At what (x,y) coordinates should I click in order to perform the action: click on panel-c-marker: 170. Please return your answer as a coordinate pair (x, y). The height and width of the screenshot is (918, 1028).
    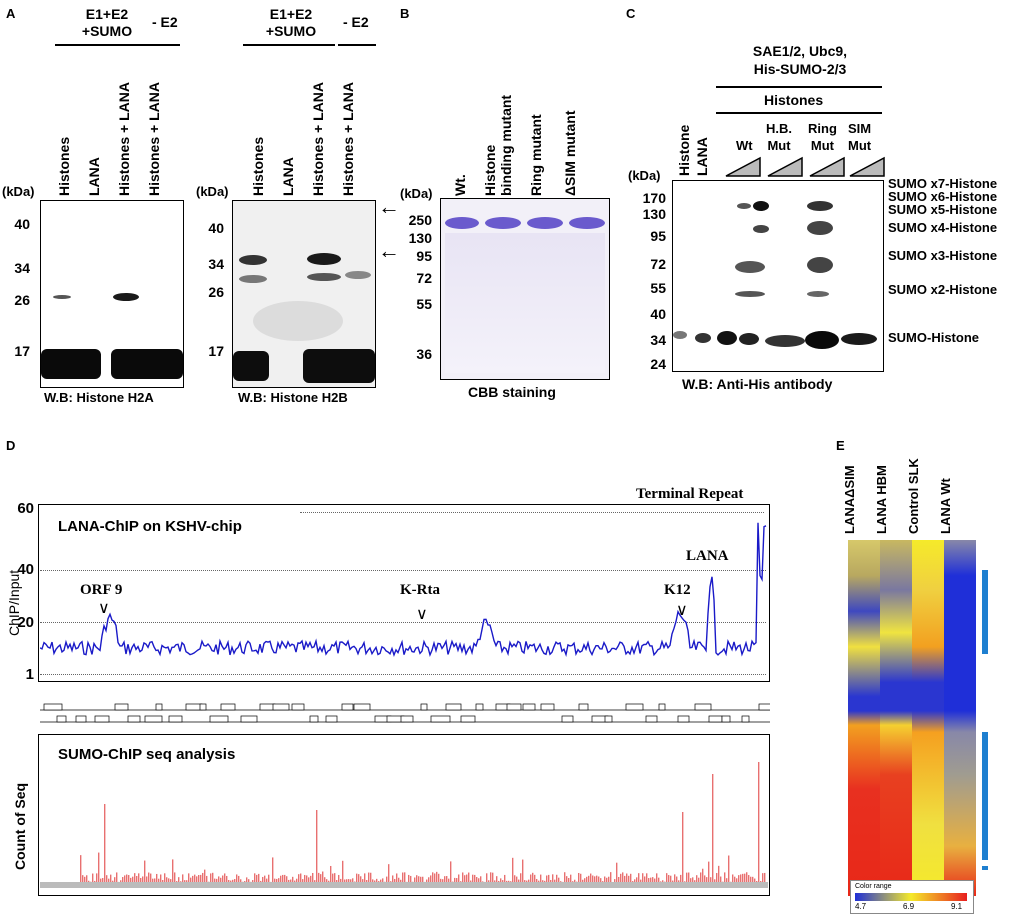
    Looking at the image, I should click on (654, 198).